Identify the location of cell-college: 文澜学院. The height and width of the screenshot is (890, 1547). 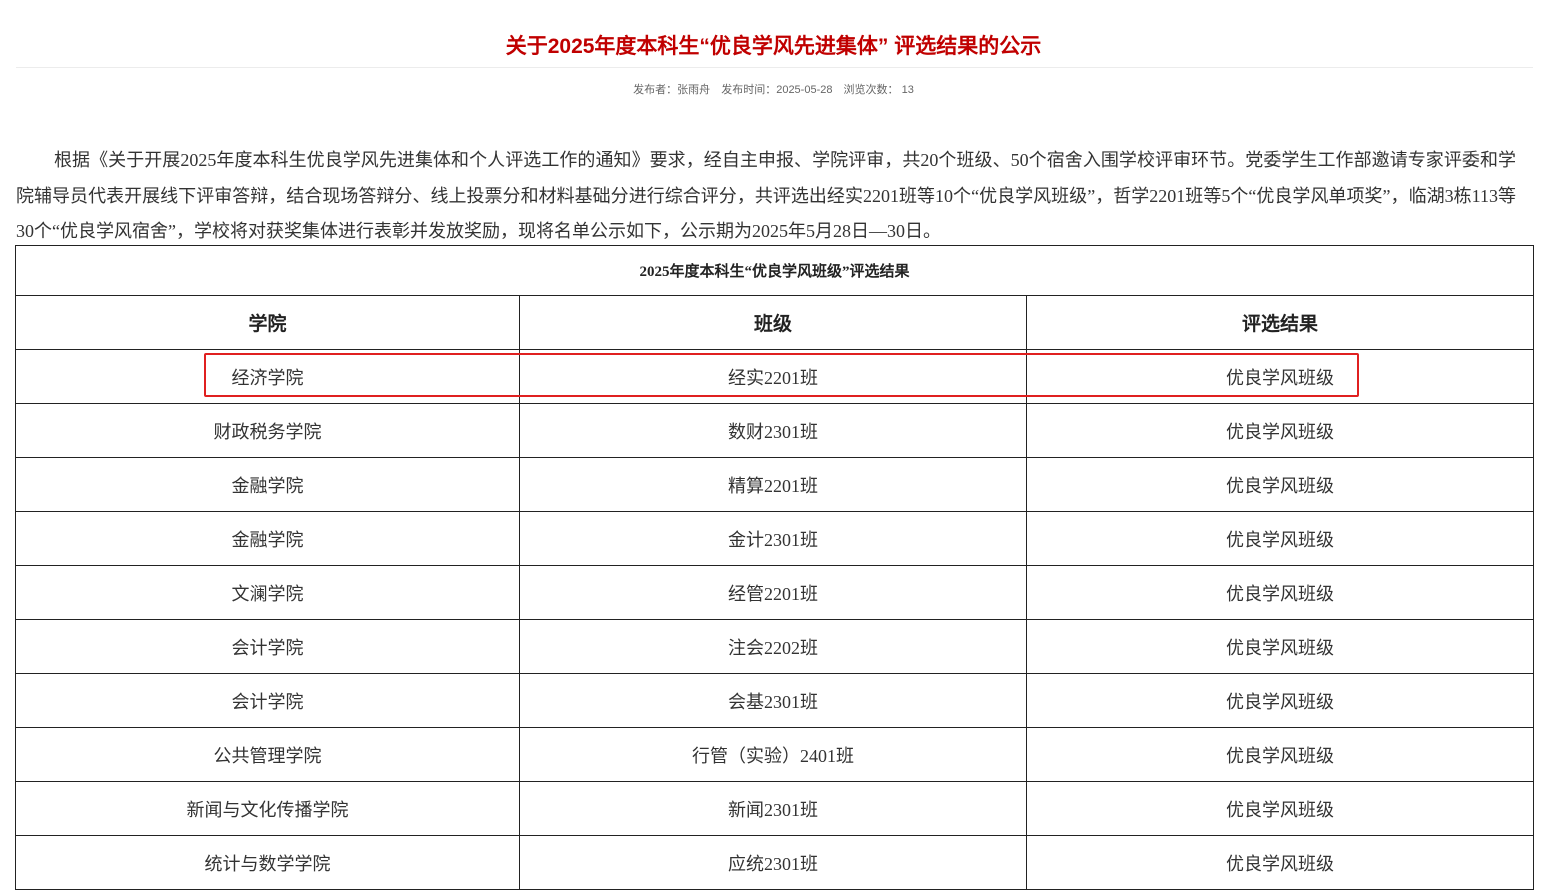
(267, 592).